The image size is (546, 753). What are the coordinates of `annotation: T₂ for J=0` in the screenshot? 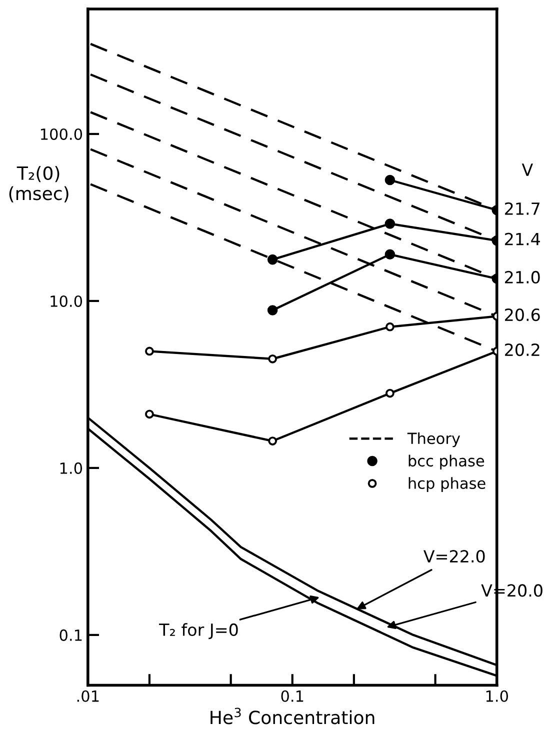 It's located at (198, 631).